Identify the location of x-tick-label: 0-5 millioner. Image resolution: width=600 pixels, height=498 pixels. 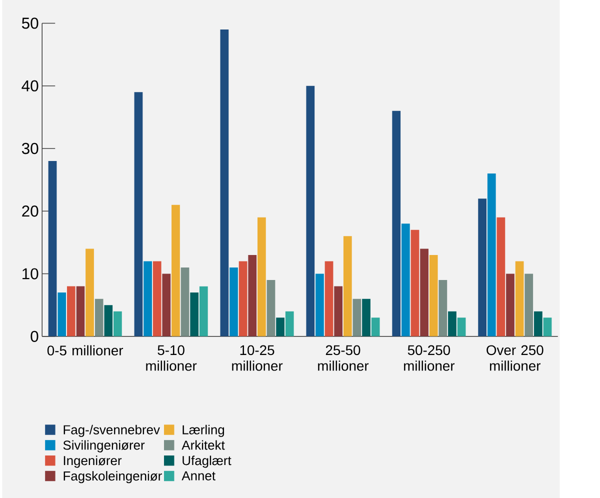
(85, 350).